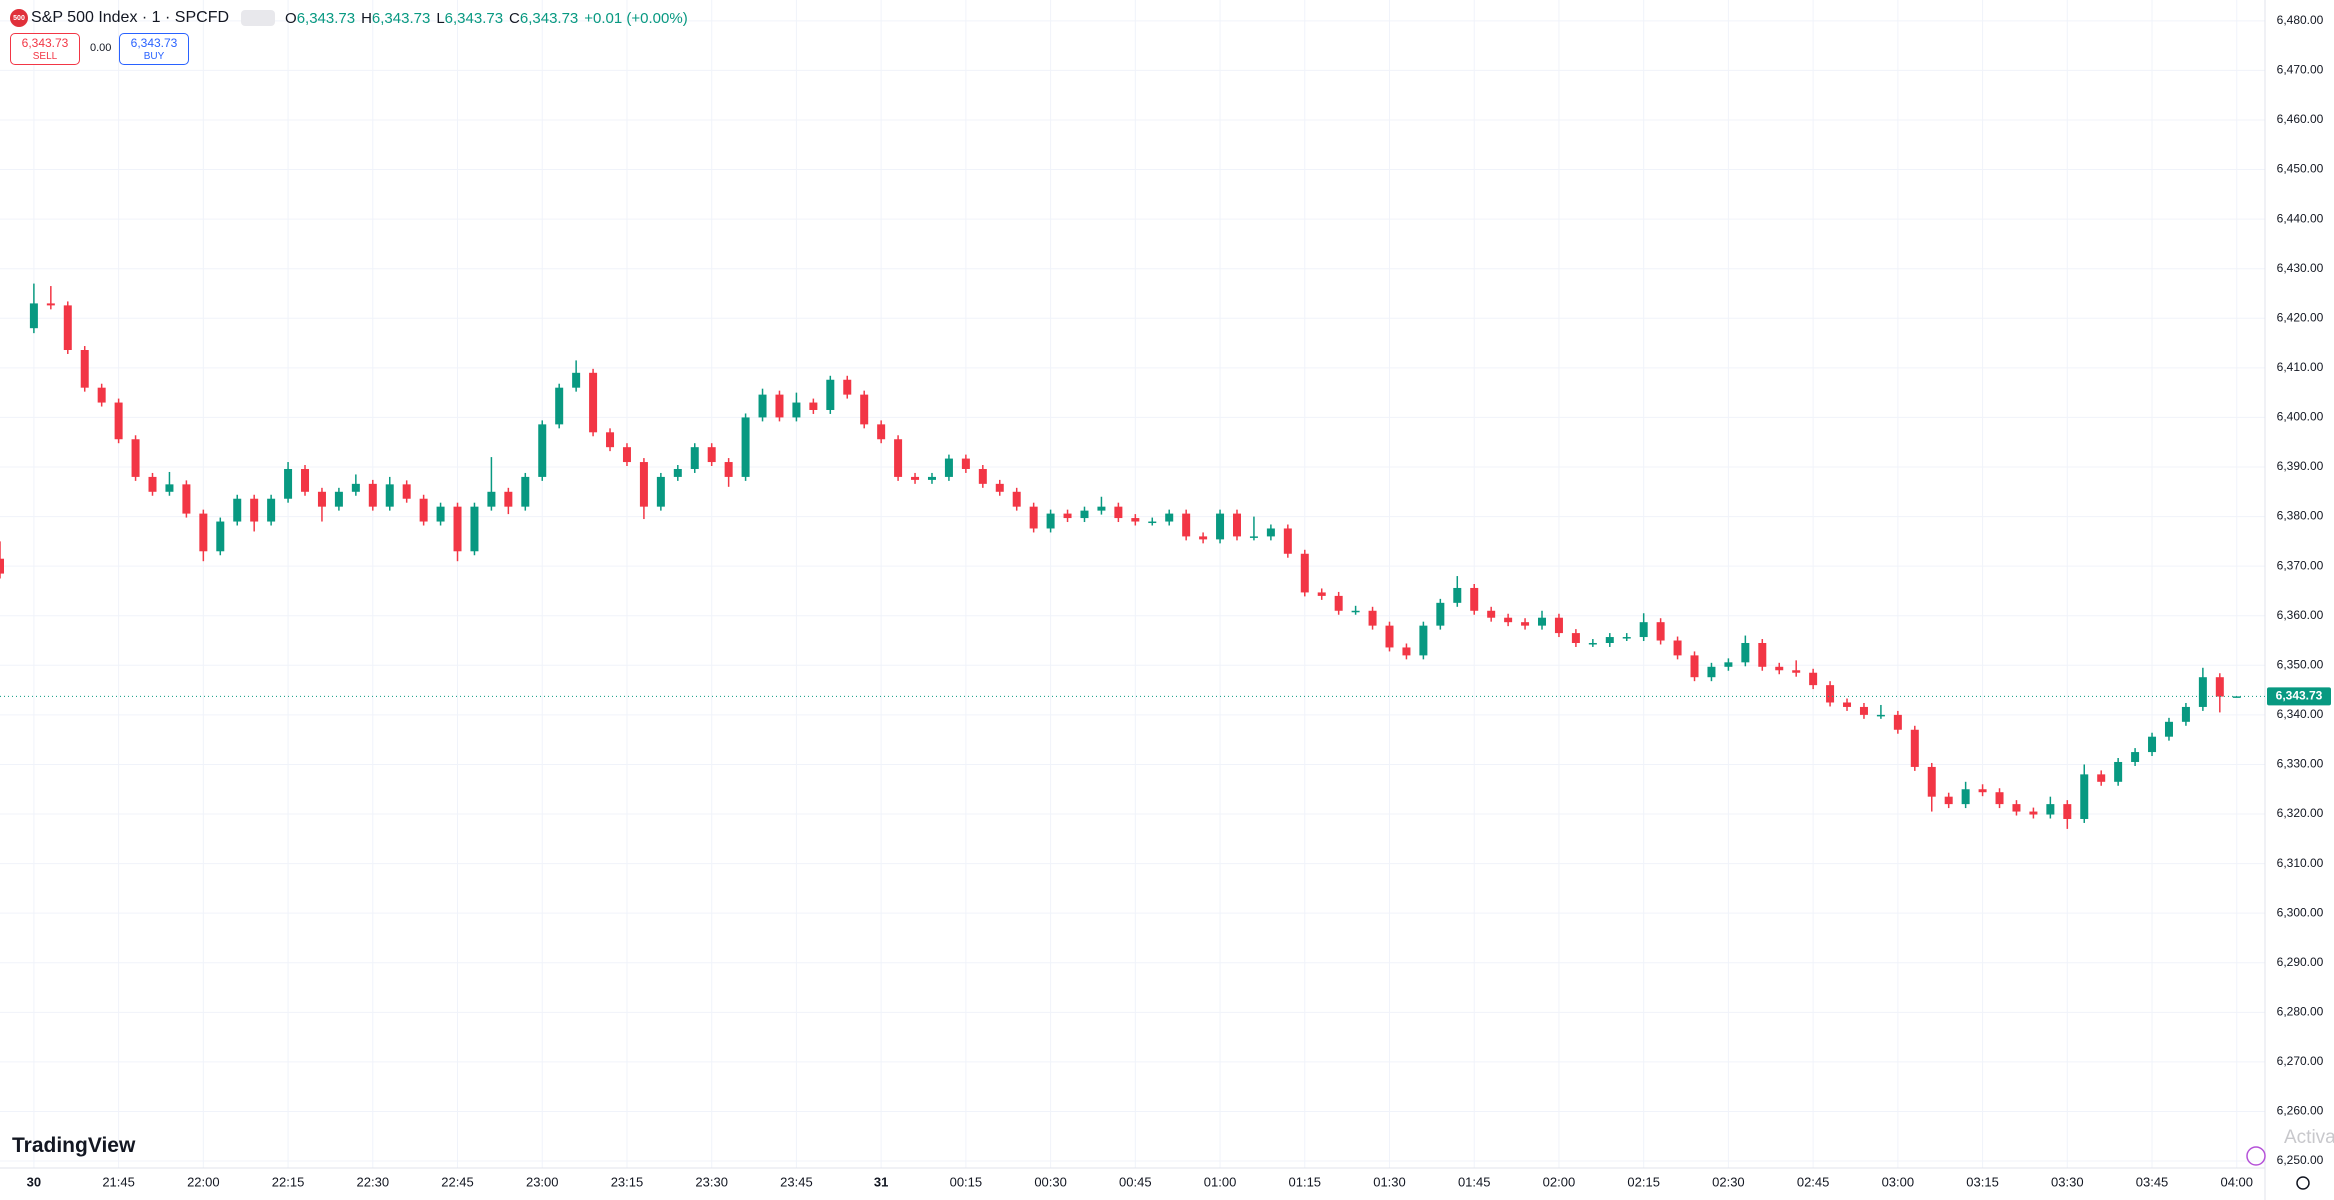  Describe the element at coordinates (291, 18) in the screenshot. I see `ohlc-label: O` at that location.